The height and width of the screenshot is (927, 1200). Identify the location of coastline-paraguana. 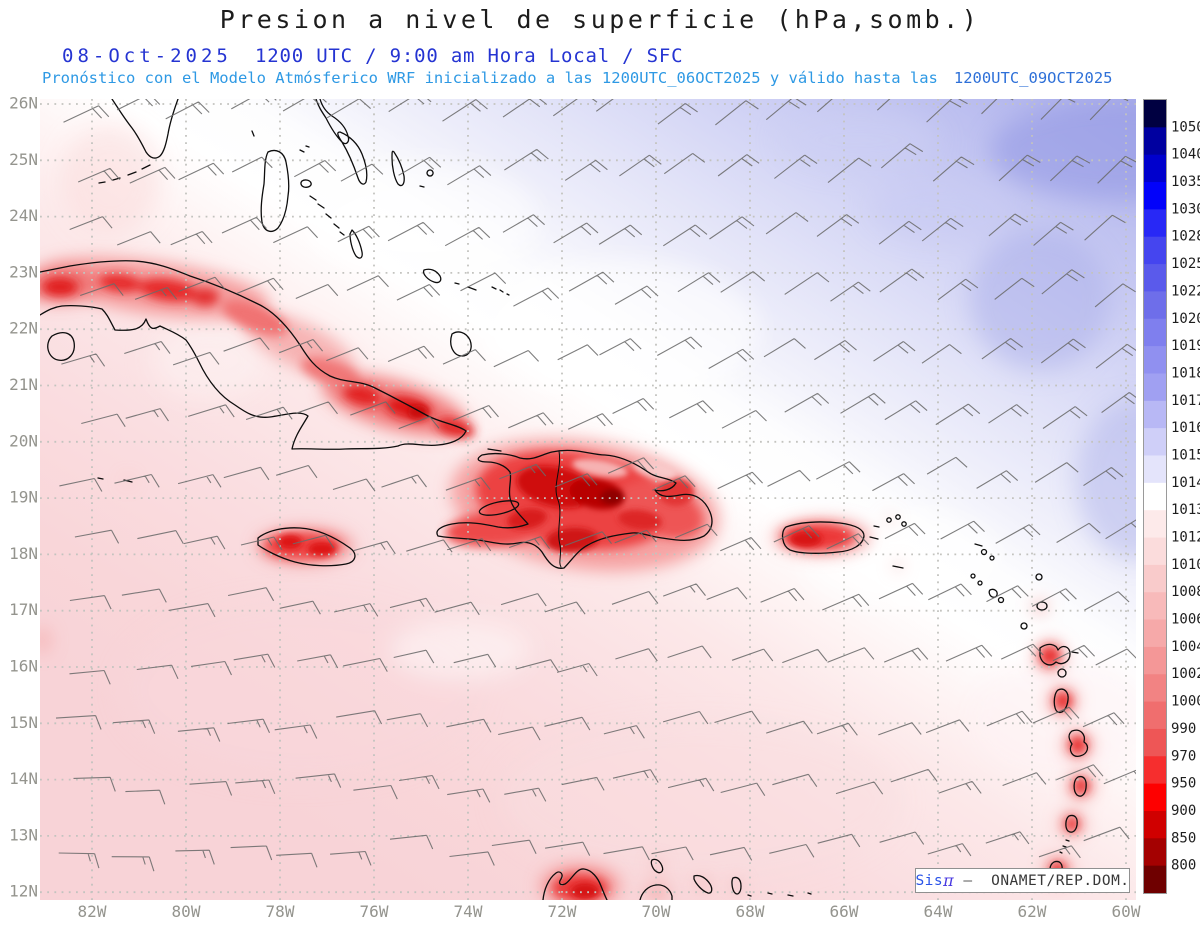
(656, 892).